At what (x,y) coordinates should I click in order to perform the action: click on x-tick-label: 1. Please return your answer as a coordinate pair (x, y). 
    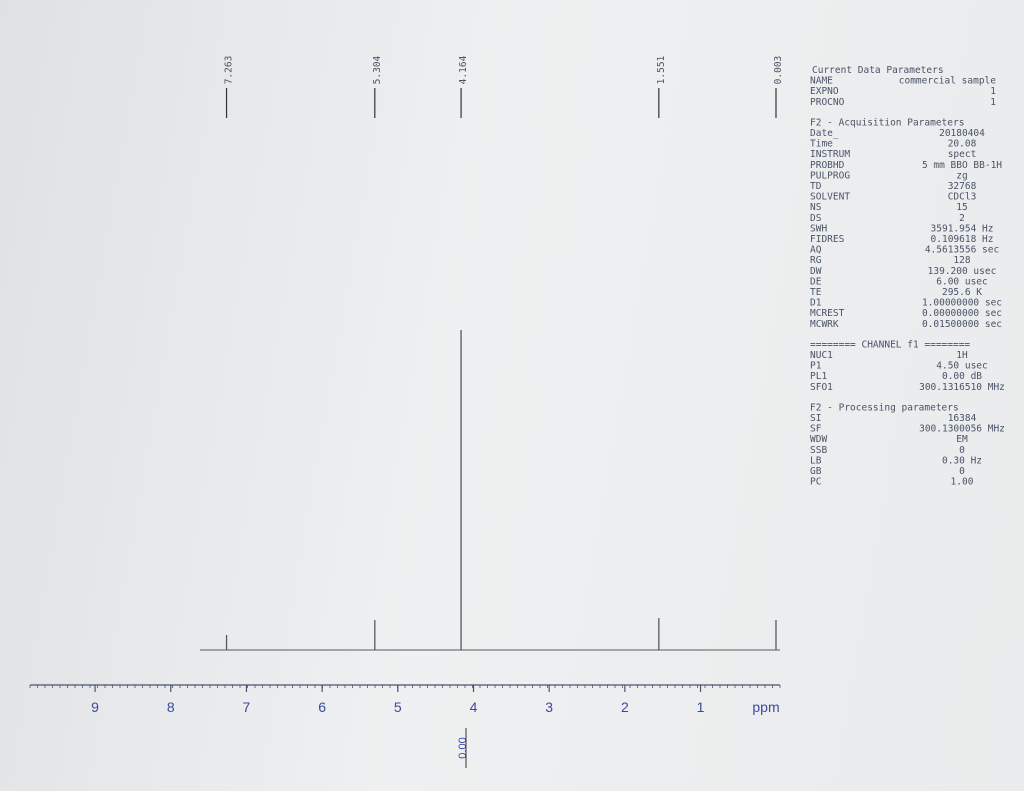
    Looking at the image, I should click on (701, 707).